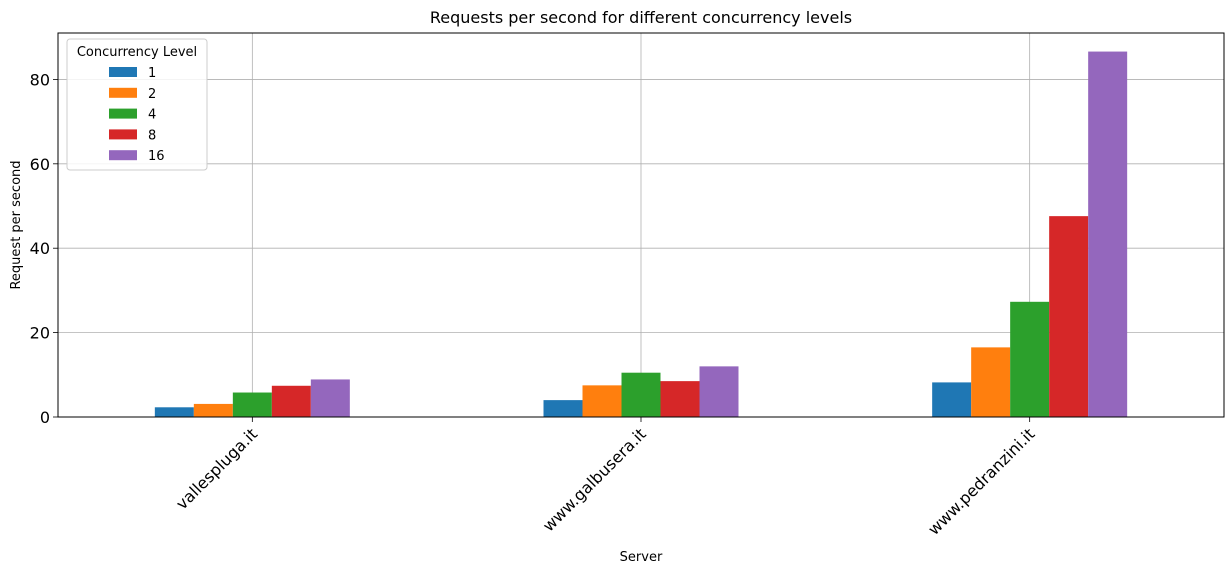 Image resolution: width=1232 pixels, height=574 pixels. I want to click on y-tick-label: 80, so click(40, 79).